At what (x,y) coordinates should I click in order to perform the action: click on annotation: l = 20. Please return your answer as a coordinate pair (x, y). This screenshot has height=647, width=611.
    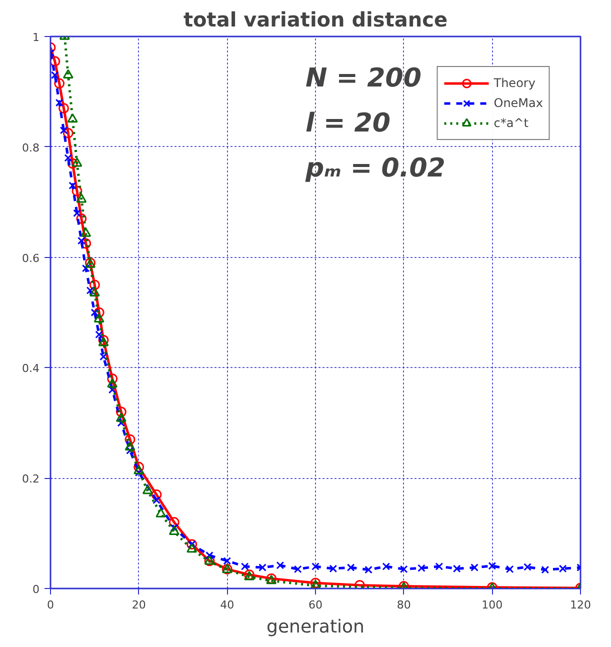
    Looking at the image, I should click on (348, 123).